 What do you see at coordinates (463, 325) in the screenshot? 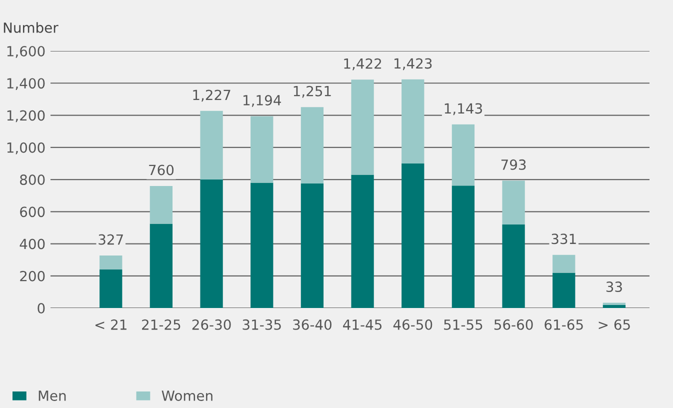
I see `x-tick-label: 51-55` at bounding box center [463, 325].